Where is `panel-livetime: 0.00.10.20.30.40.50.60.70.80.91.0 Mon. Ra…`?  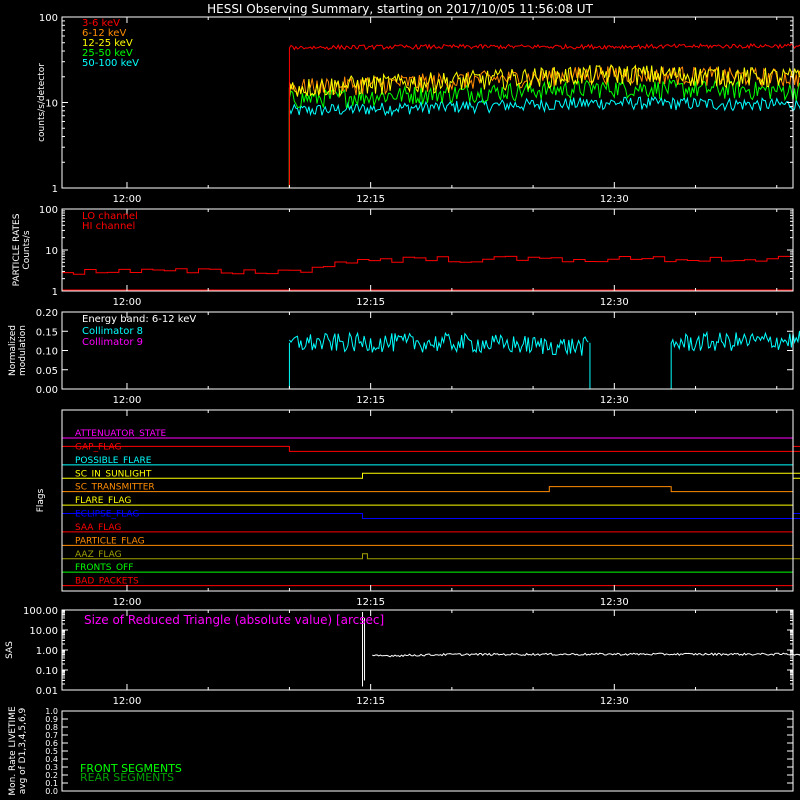 panel-livetime: 0.00.10.20.30.40.50.60.70.80.91.0 Mon. Ra… is located at coordinates (401, 751).